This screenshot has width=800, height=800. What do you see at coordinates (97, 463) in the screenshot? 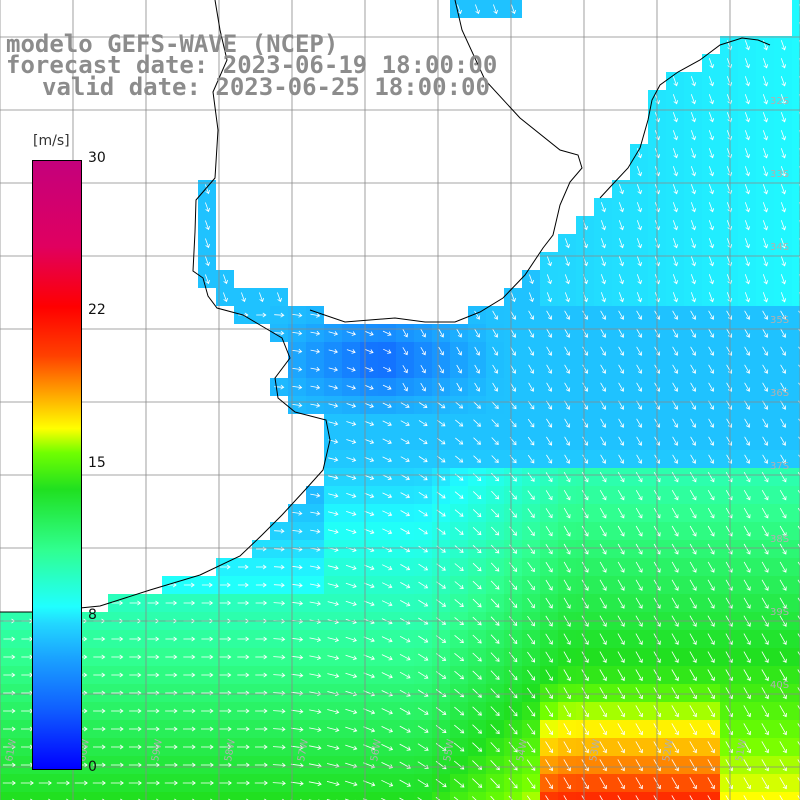
I see `legend-tick-15: 15` at bounding box center [97, 463].